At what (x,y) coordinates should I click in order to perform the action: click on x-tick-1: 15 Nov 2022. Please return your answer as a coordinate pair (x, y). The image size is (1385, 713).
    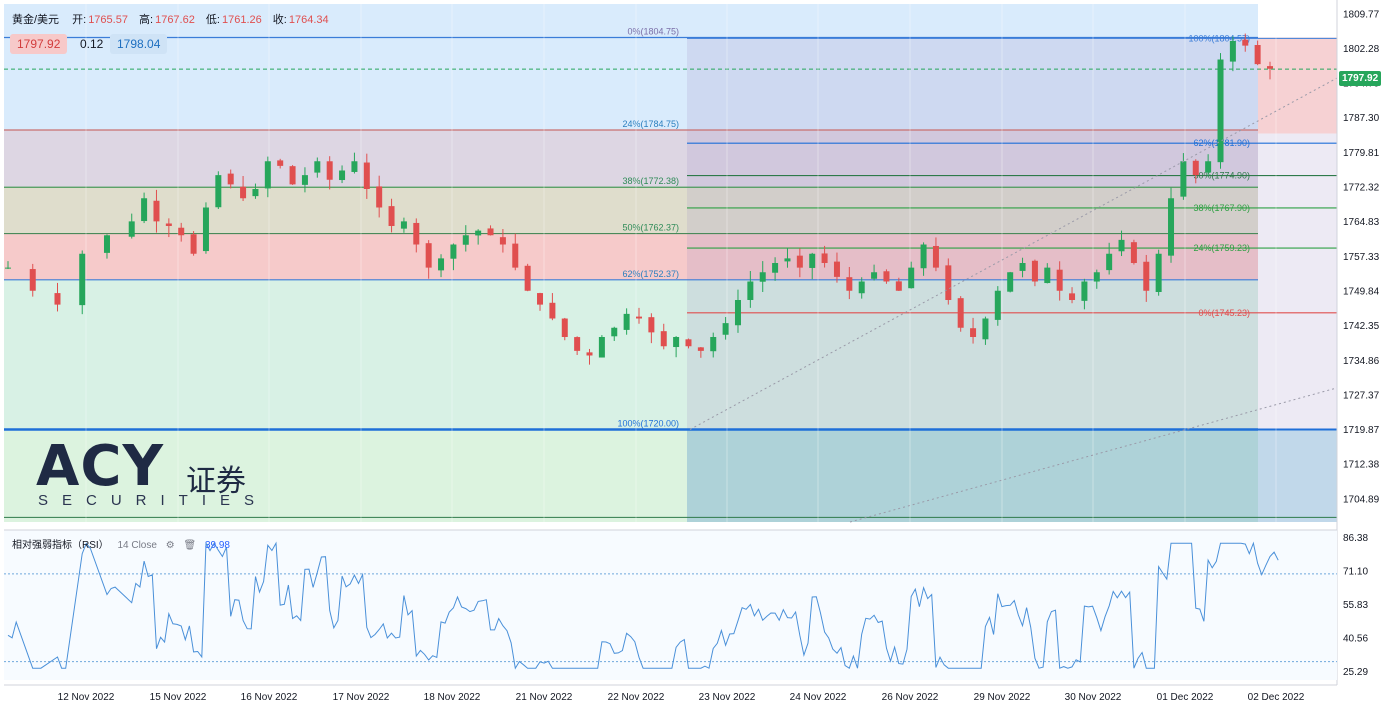
    Looking at the image, I should click on (178, 697).